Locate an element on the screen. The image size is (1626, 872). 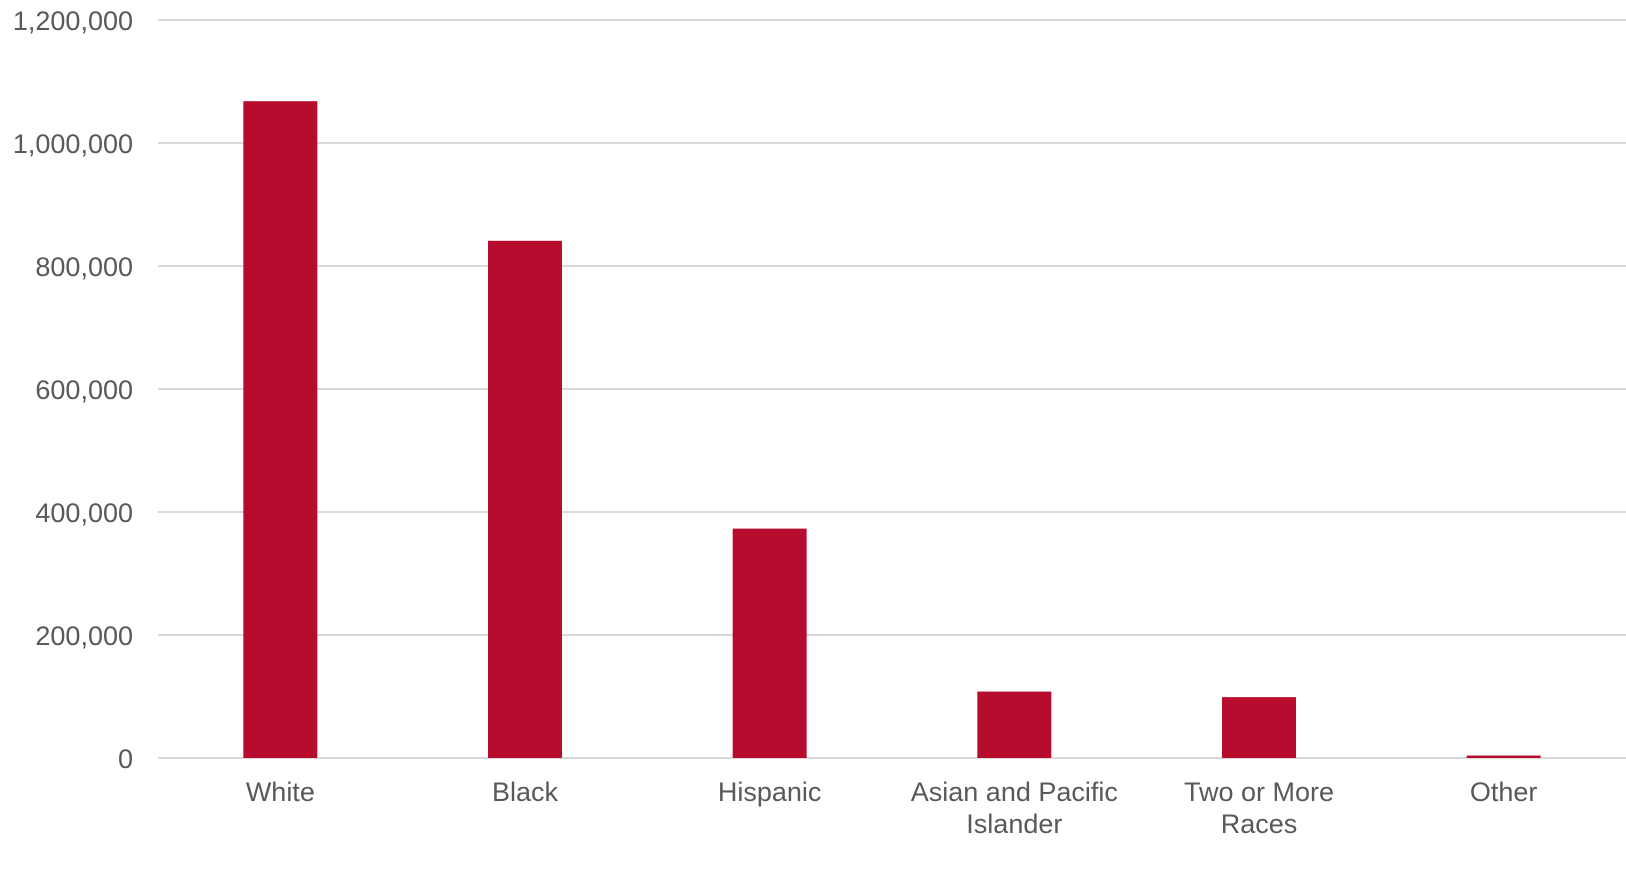
bar-two-or-more-races is located at coordinates (1259, 727).